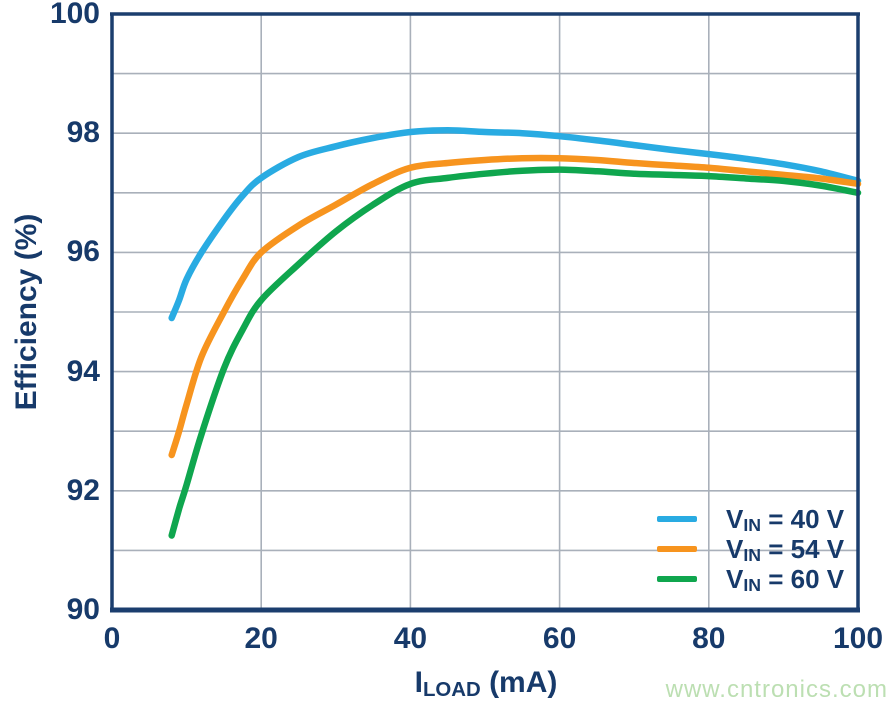  What do you see at coordinates (83, 133) in the screenshot?
I see `y-tick-label: 98` at bounding box center [83, 133].